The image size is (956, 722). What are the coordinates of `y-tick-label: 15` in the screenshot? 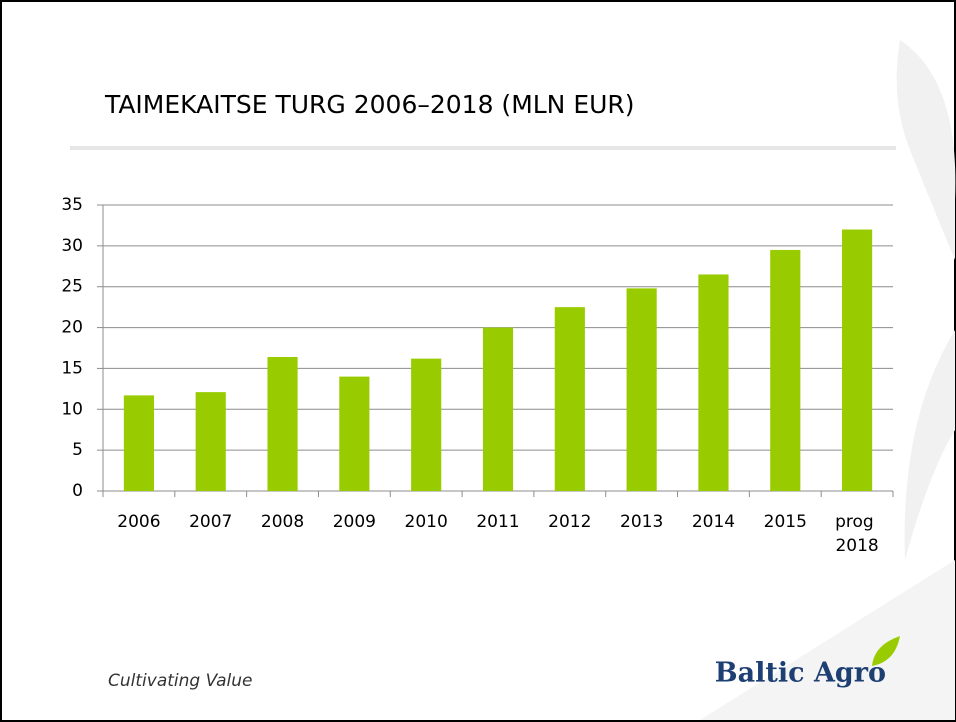 It's located at (72, 368).